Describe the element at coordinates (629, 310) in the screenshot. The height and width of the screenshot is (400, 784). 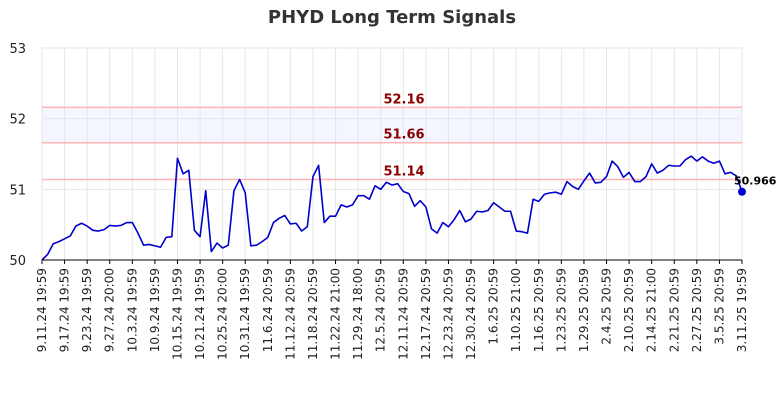
I see `x-tick-label: 2.10.25 20:59` at that location.